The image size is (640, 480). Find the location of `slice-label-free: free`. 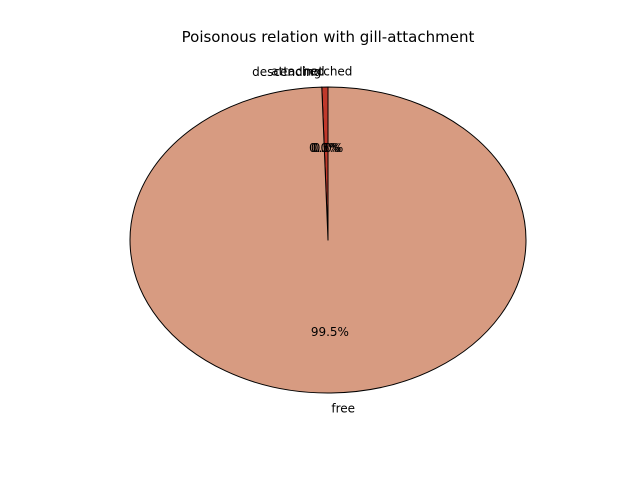

slice-label-free: free is located at coordinates (343, 408).